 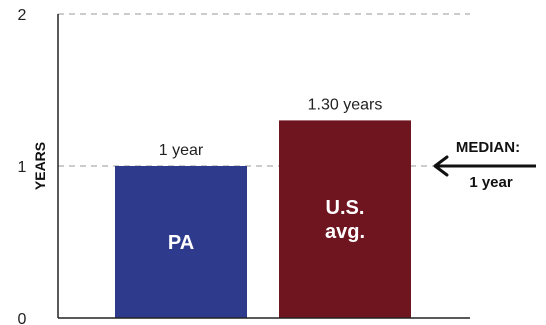 I want to click on data-label: 1.30 years, so click(x=345, y=104).